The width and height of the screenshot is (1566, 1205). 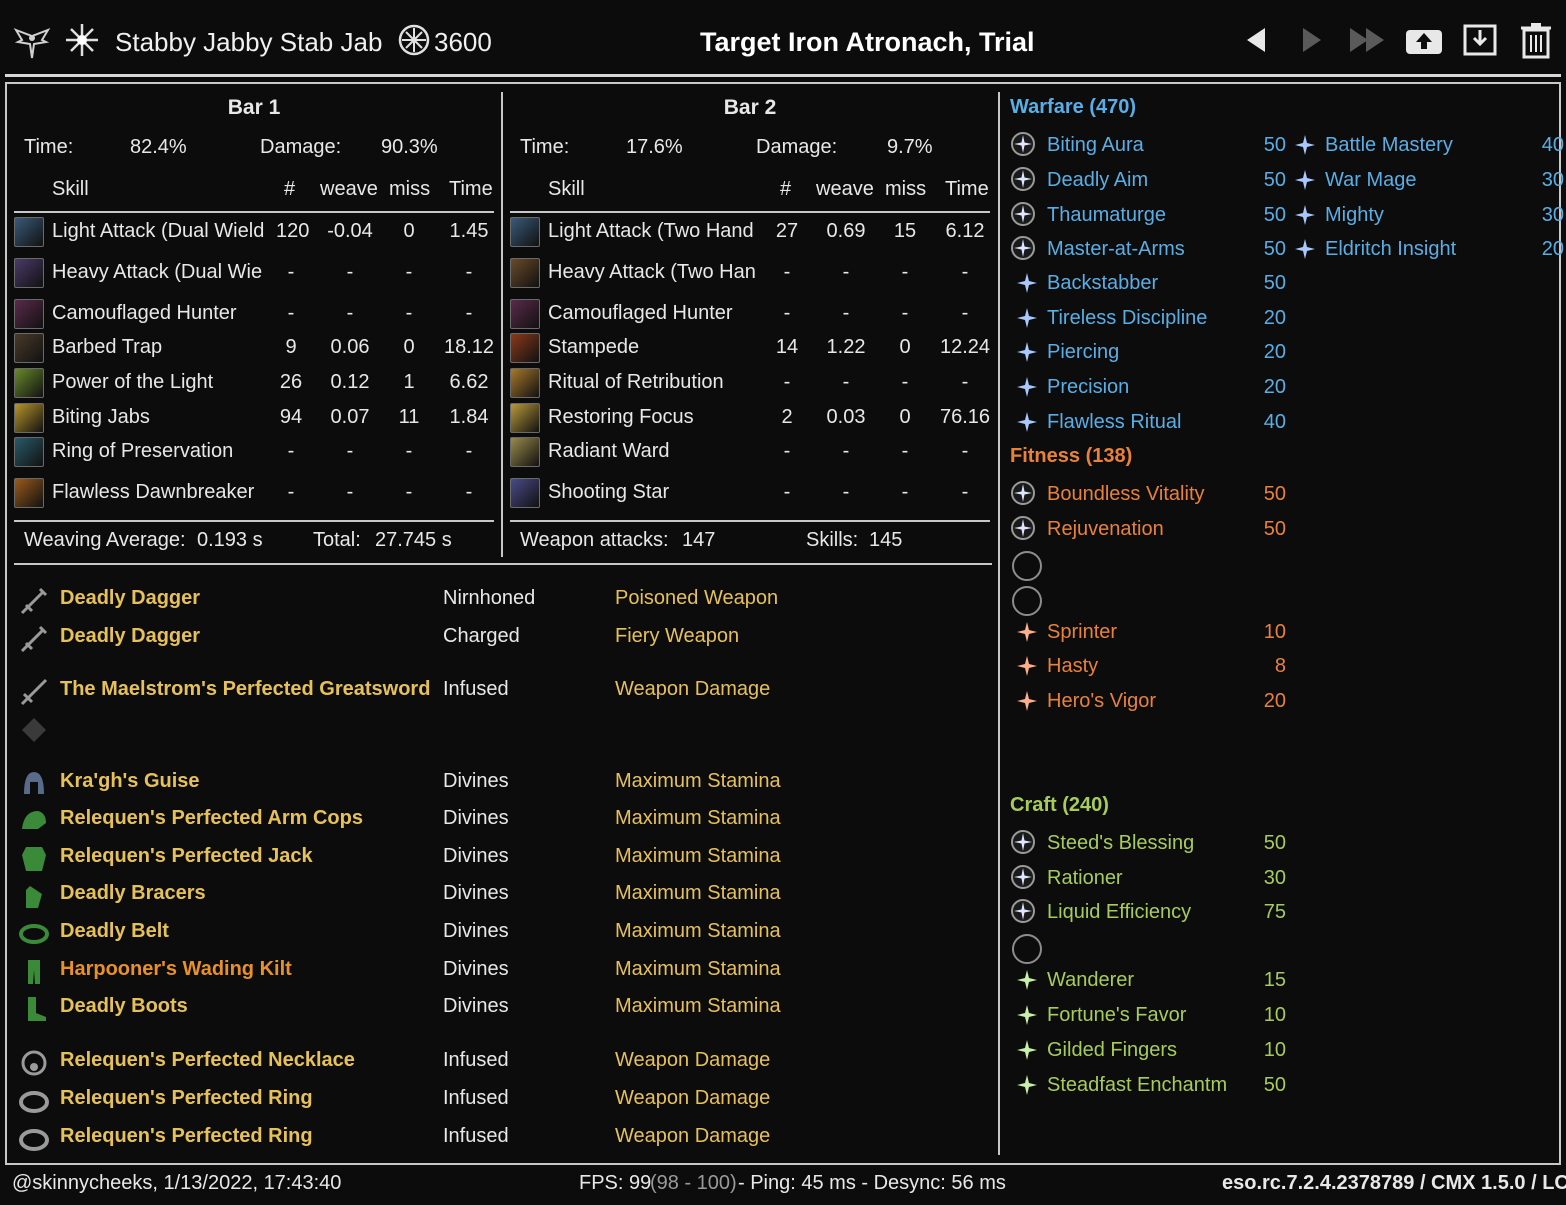 What do you see at coordinates (34, 1063) in the screenshot?
I see `necklace-icon` at bounding box center [34, 1063].